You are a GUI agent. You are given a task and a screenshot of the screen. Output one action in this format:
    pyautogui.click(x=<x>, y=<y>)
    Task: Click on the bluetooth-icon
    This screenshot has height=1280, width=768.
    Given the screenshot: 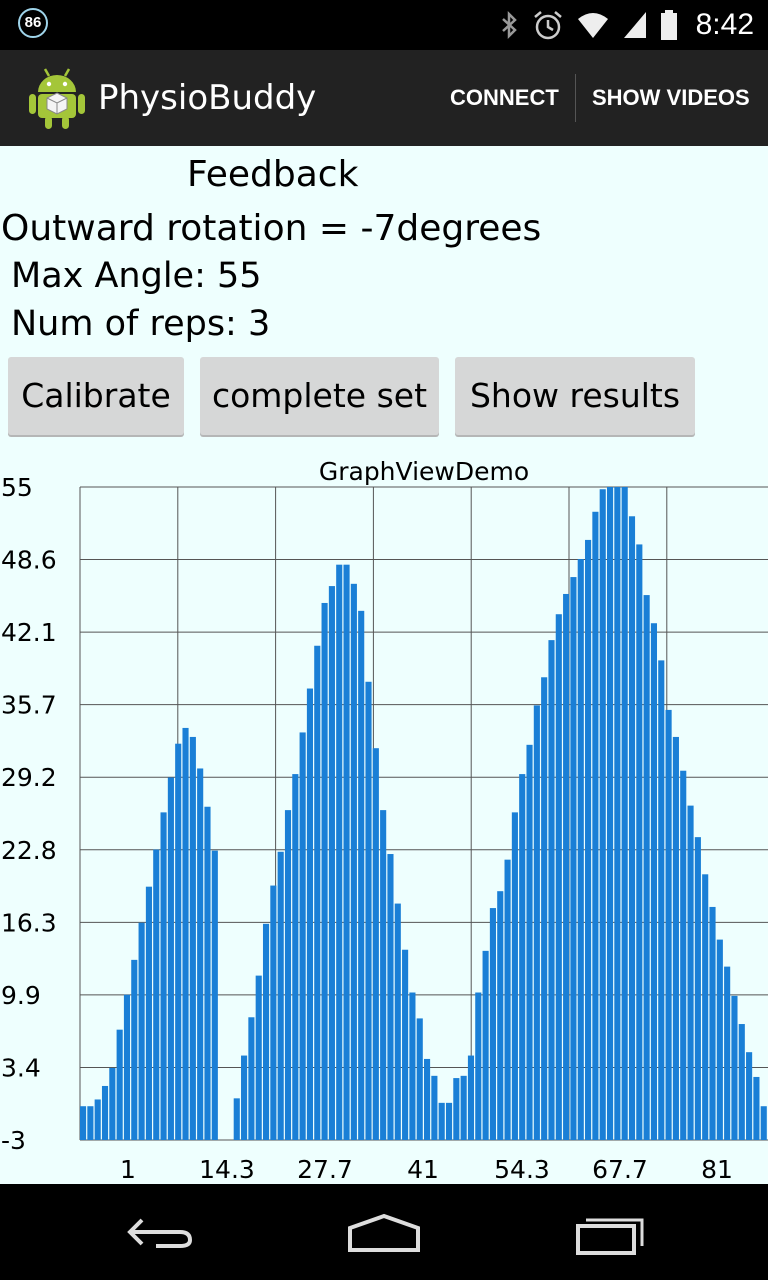 What is the action you would take?
    pyautogui.click(x=509, y=25)
    